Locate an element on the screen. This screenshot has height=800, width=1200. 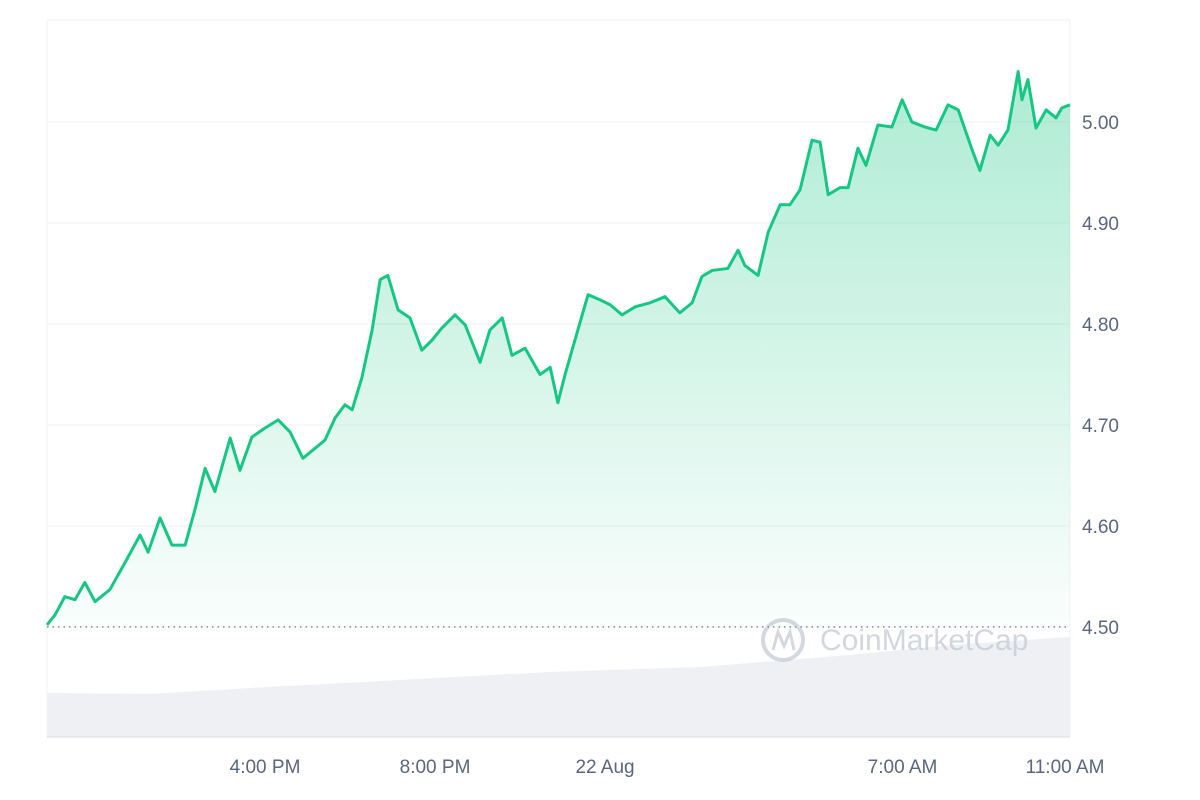
x-tick-label: 8:00 PM is located at coordinates (435, 767).